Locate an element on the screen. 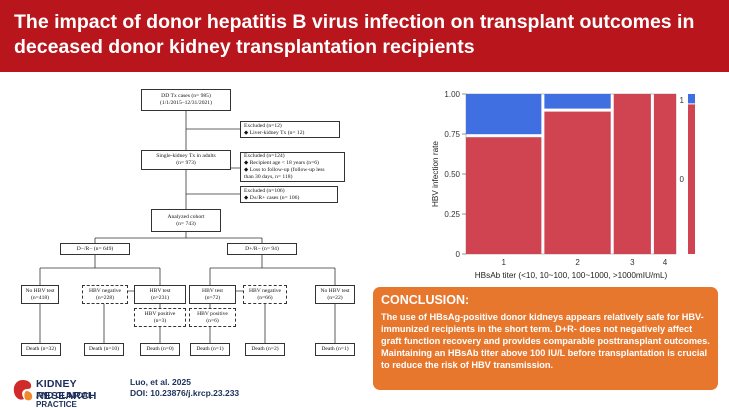 This screenshot has height=408, width=729. legend-label-0: 0 is located at coordinates (682, 179).